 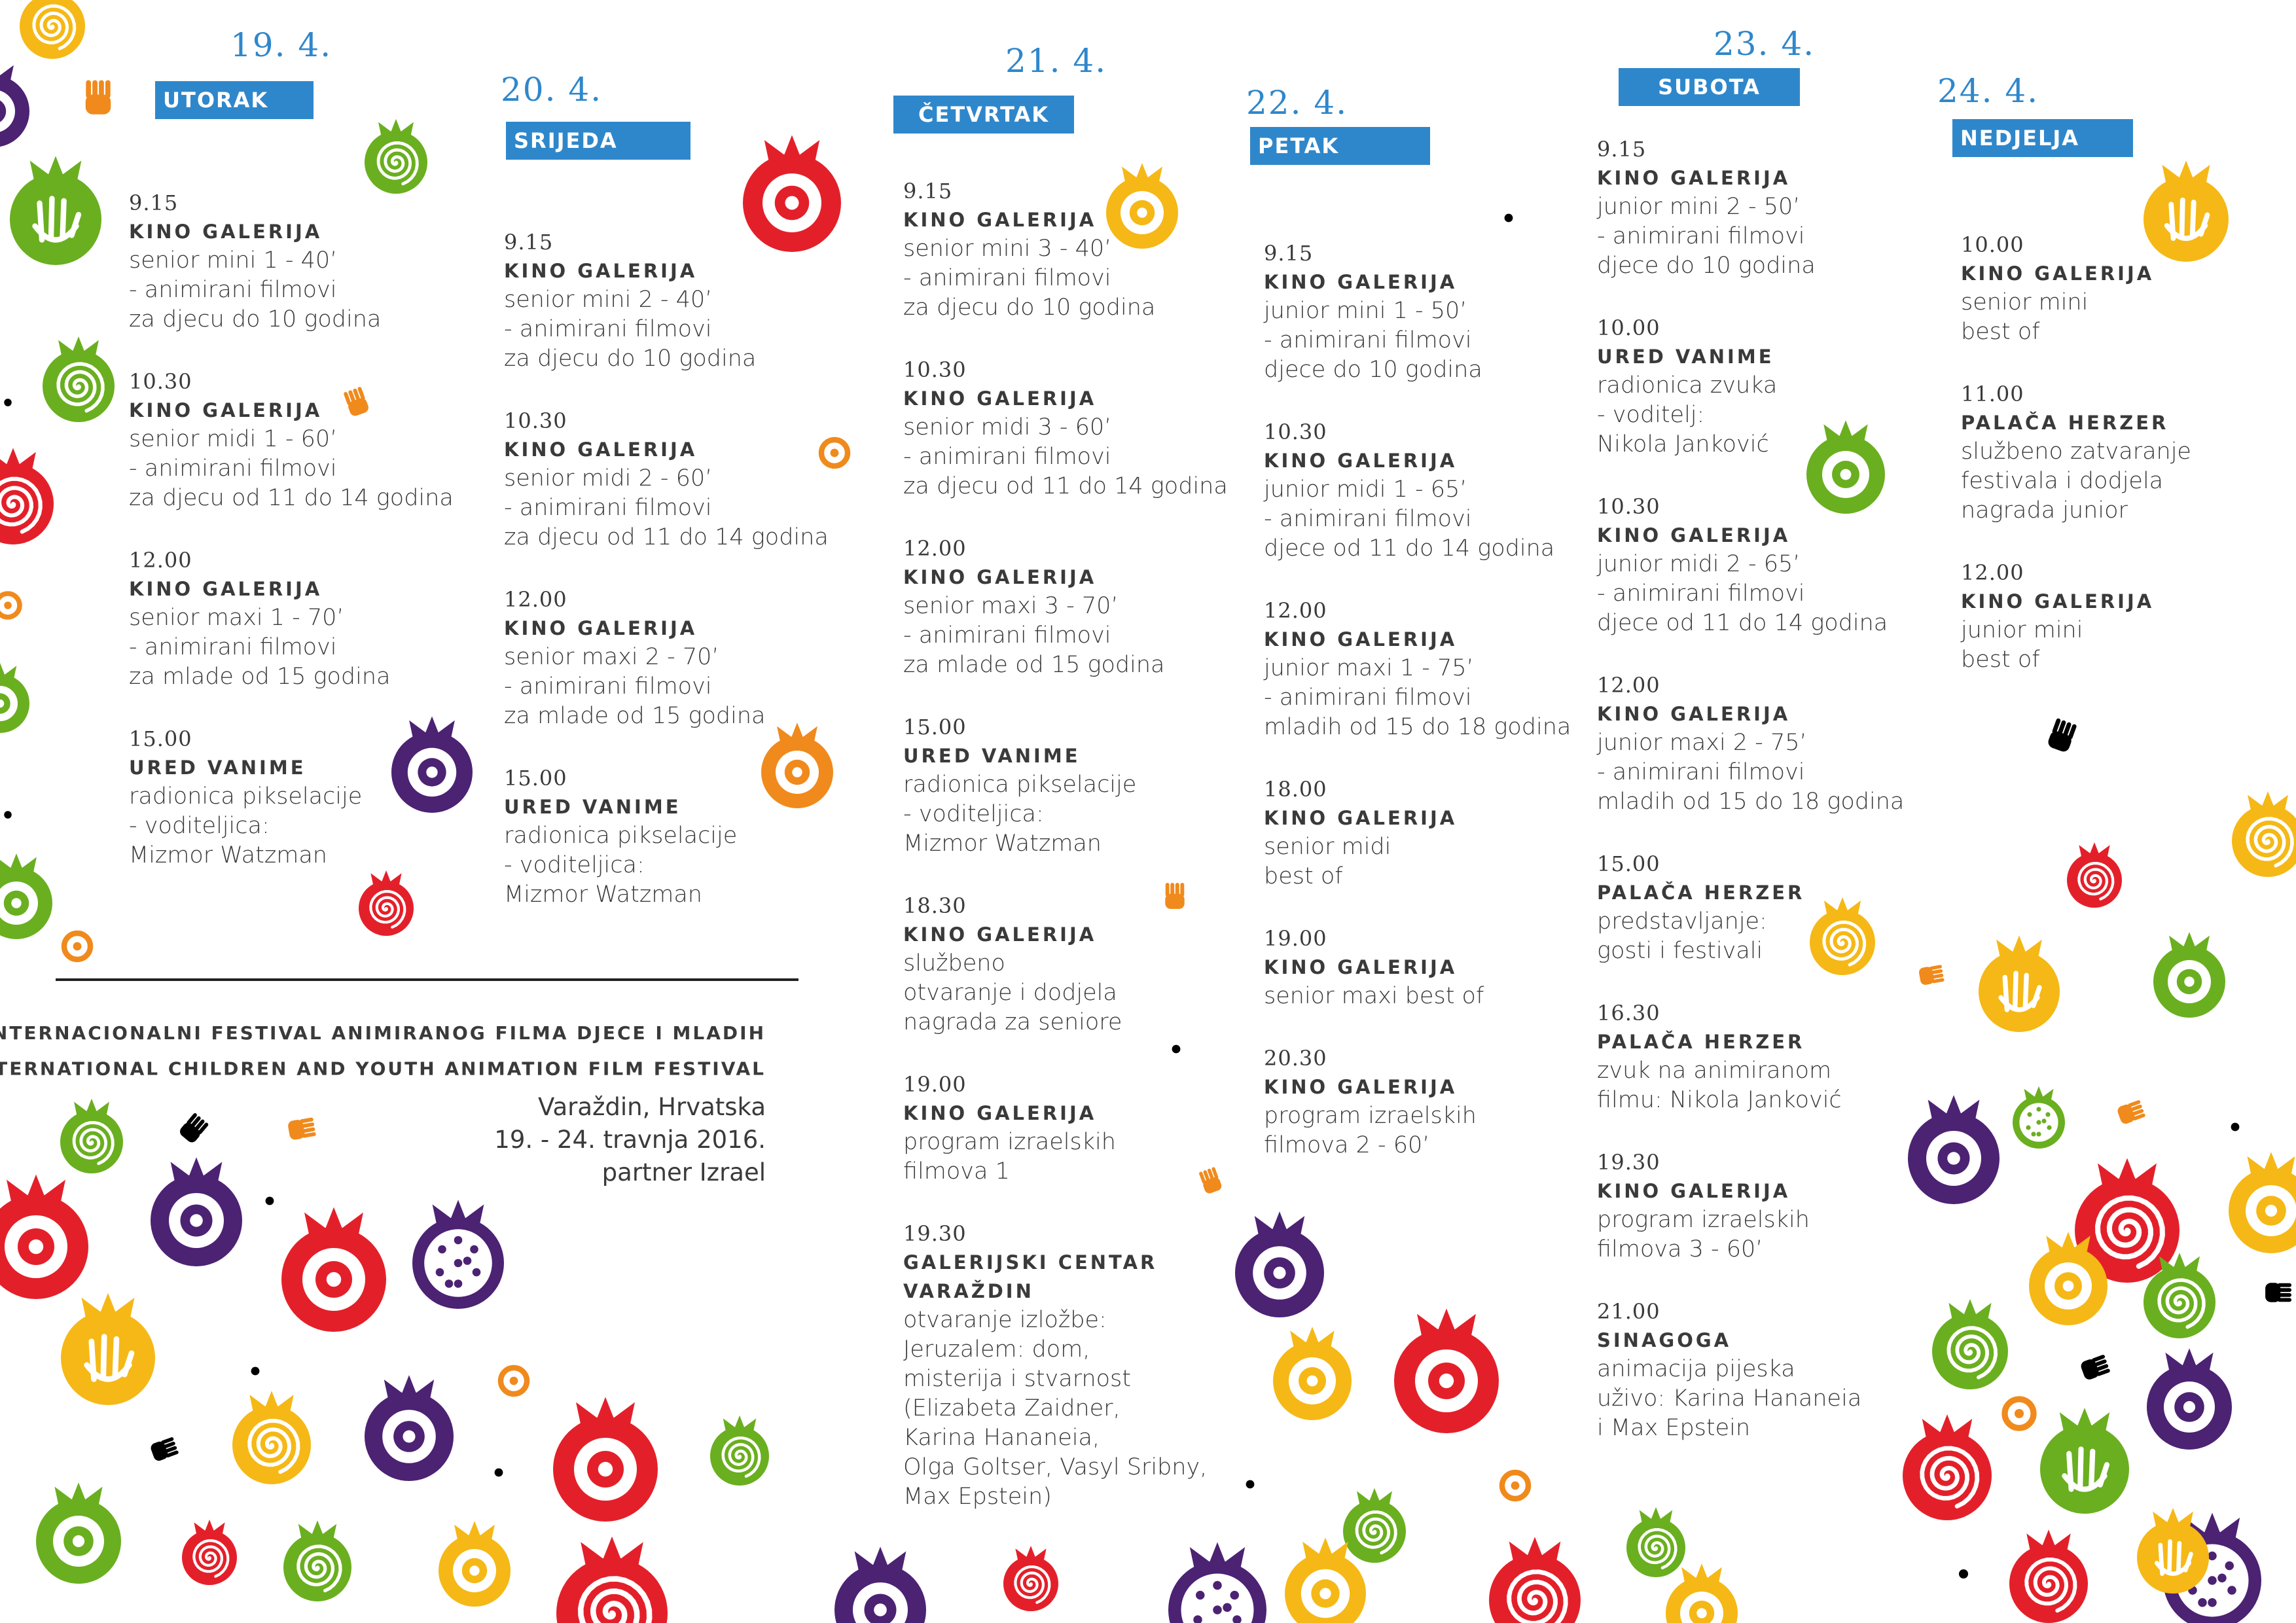 I want to click on event-description-line: senior mini 2 - 40’, so click(x=608, y=300).